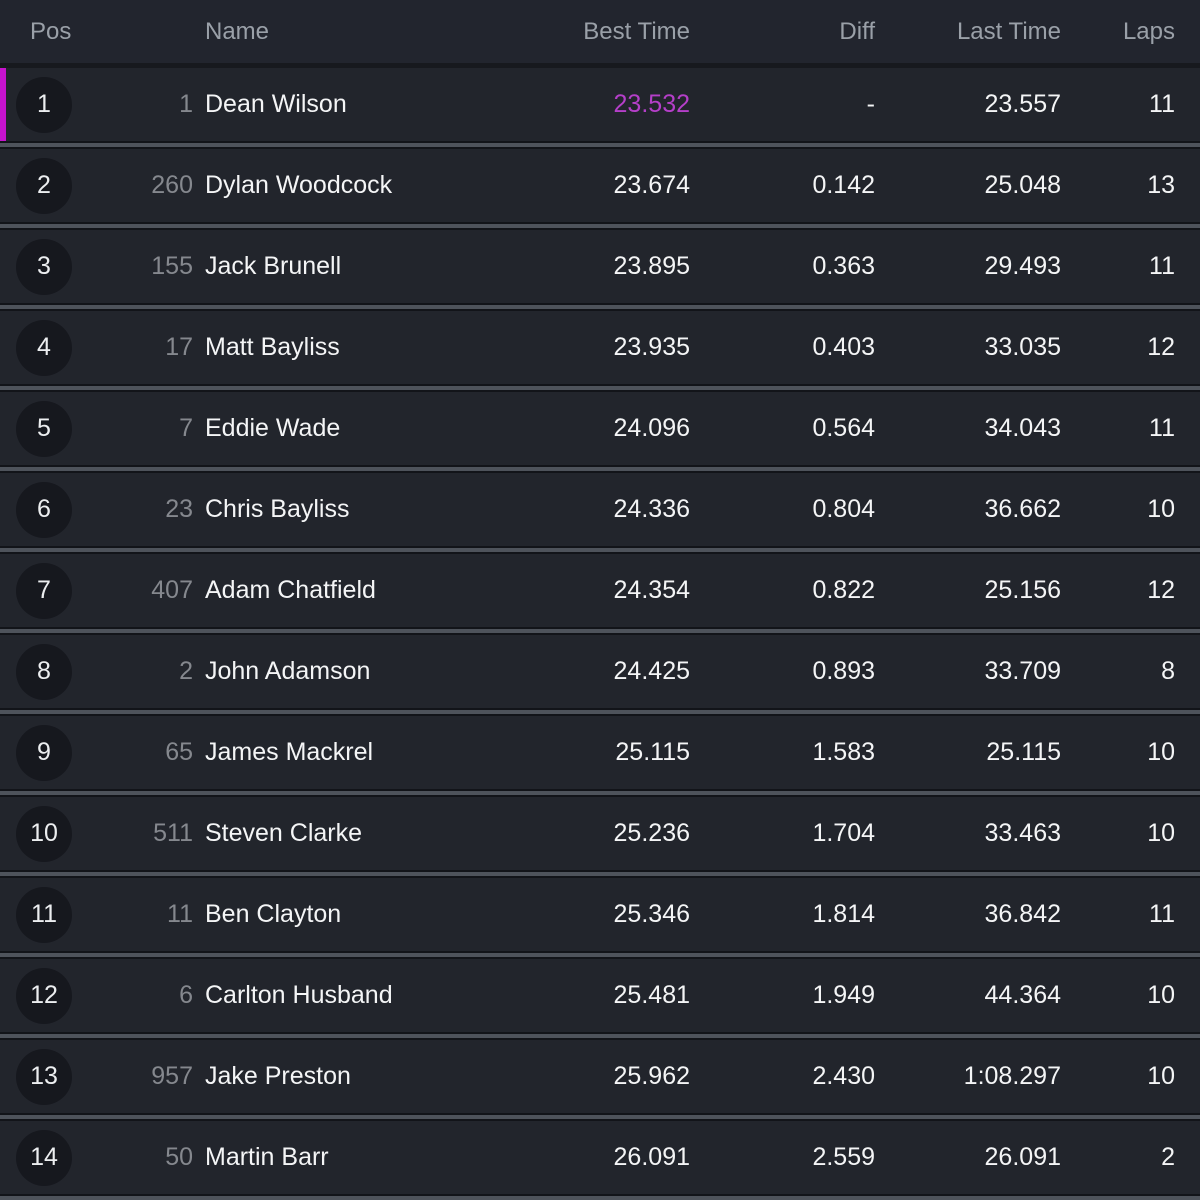 The image size is (1200, 1200). What do you see at coordinates (843, 185) in the screenshot?
I see `diff-time: 0.142` at bounding box center [843, 185].